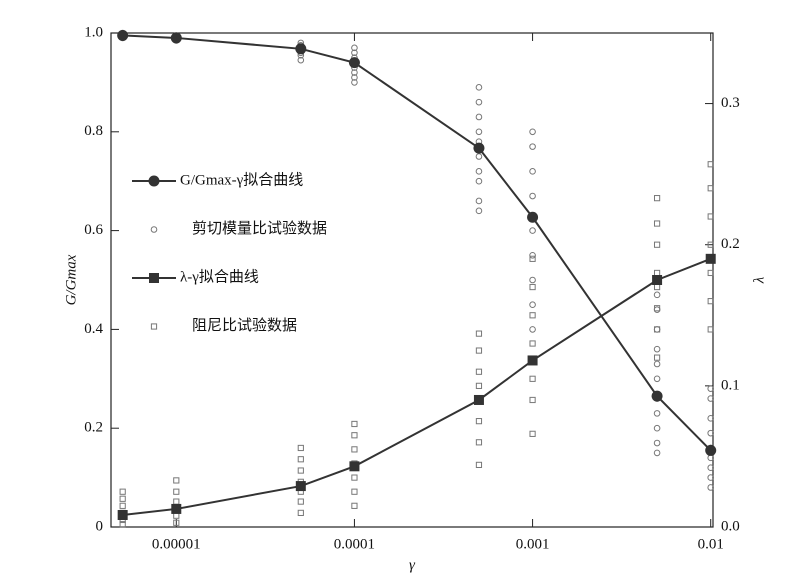 The image size is (798, 584). What do you see at coordinates (100, 526) in the screenshot?
I see `y-tick-label: 0` at bounding box center [100, 526].